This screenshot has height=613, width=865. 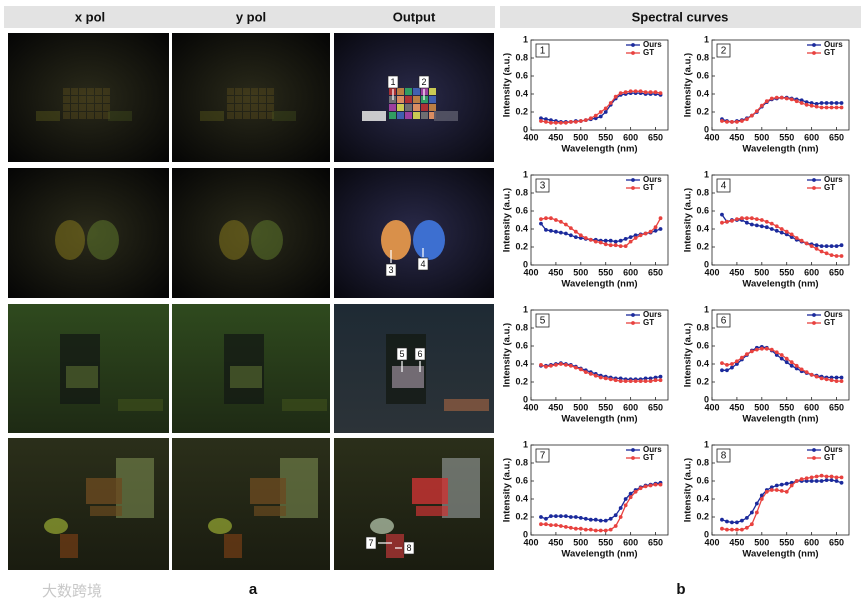 What do you see at coordinates (82, 377) in the screenshot?
I see `chart-board` at bounding box center [82, 377].